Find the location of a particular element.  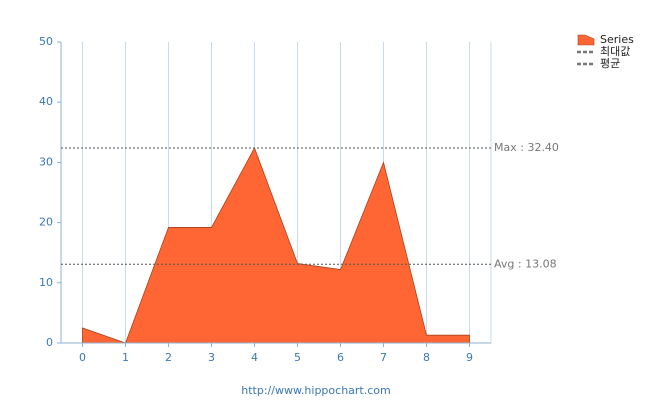

reference-label: Max : 32.40 is located at coordinates (526, 147).